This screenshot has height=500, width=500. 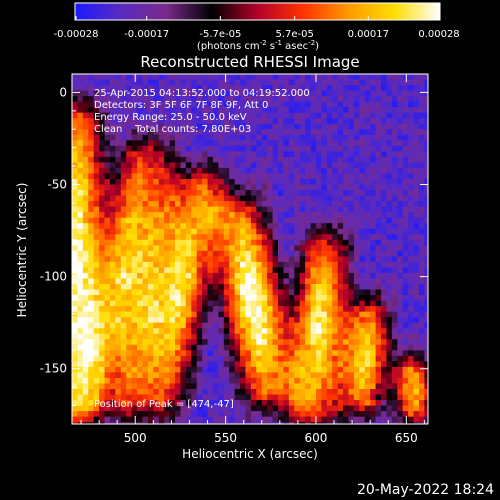 I want to click on colorbar-tick-label: -5.7e-05, so click(x=220, y=34).